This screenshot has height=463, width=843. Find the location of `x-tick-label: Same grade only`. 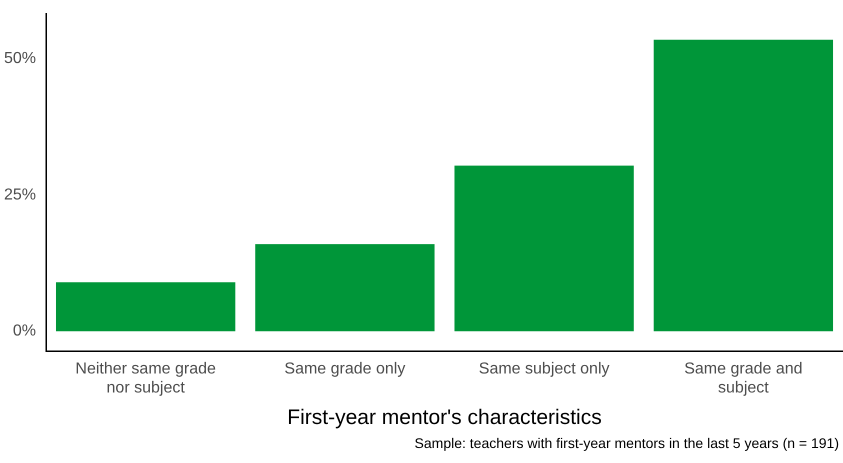

x-tick-label: Same grade only is located at coordinates (345, 369).